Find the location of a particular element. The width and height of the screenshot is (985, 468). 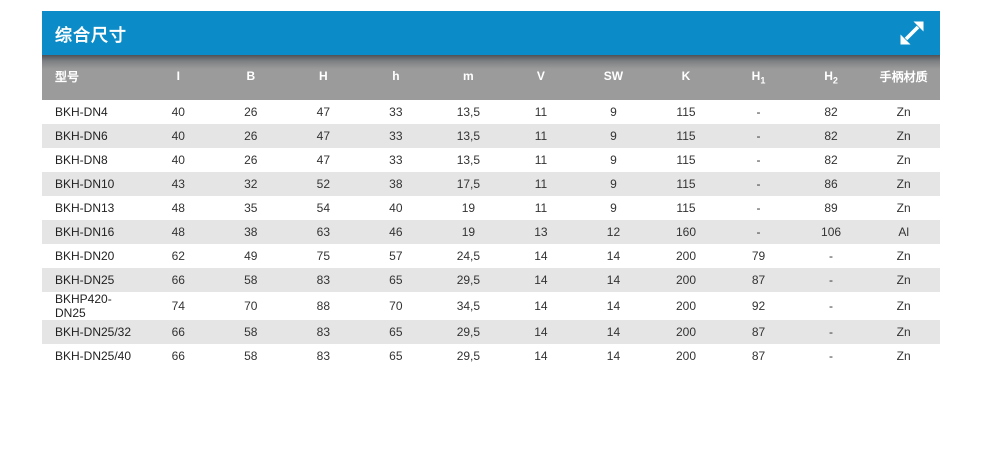

cell: 160 is located at coordinates (686, 232).